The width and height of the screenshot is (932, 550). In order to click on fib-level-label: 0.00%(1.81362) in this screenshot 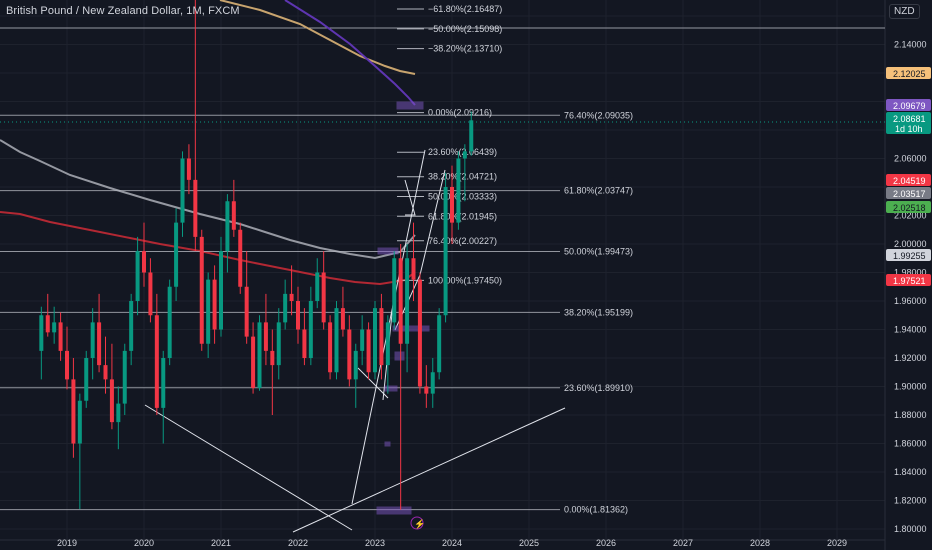, I will do `click(596, 510)`.